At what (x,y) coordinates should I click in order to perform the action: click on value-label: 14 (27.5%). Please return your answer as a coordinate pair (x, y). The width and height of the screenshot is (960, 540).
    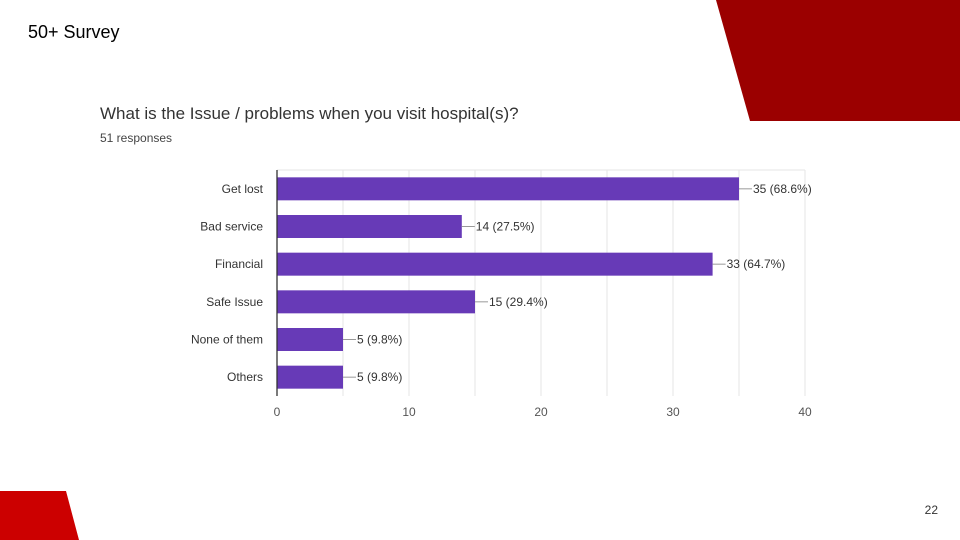
    Looking at the image, I should click on (505, 227).